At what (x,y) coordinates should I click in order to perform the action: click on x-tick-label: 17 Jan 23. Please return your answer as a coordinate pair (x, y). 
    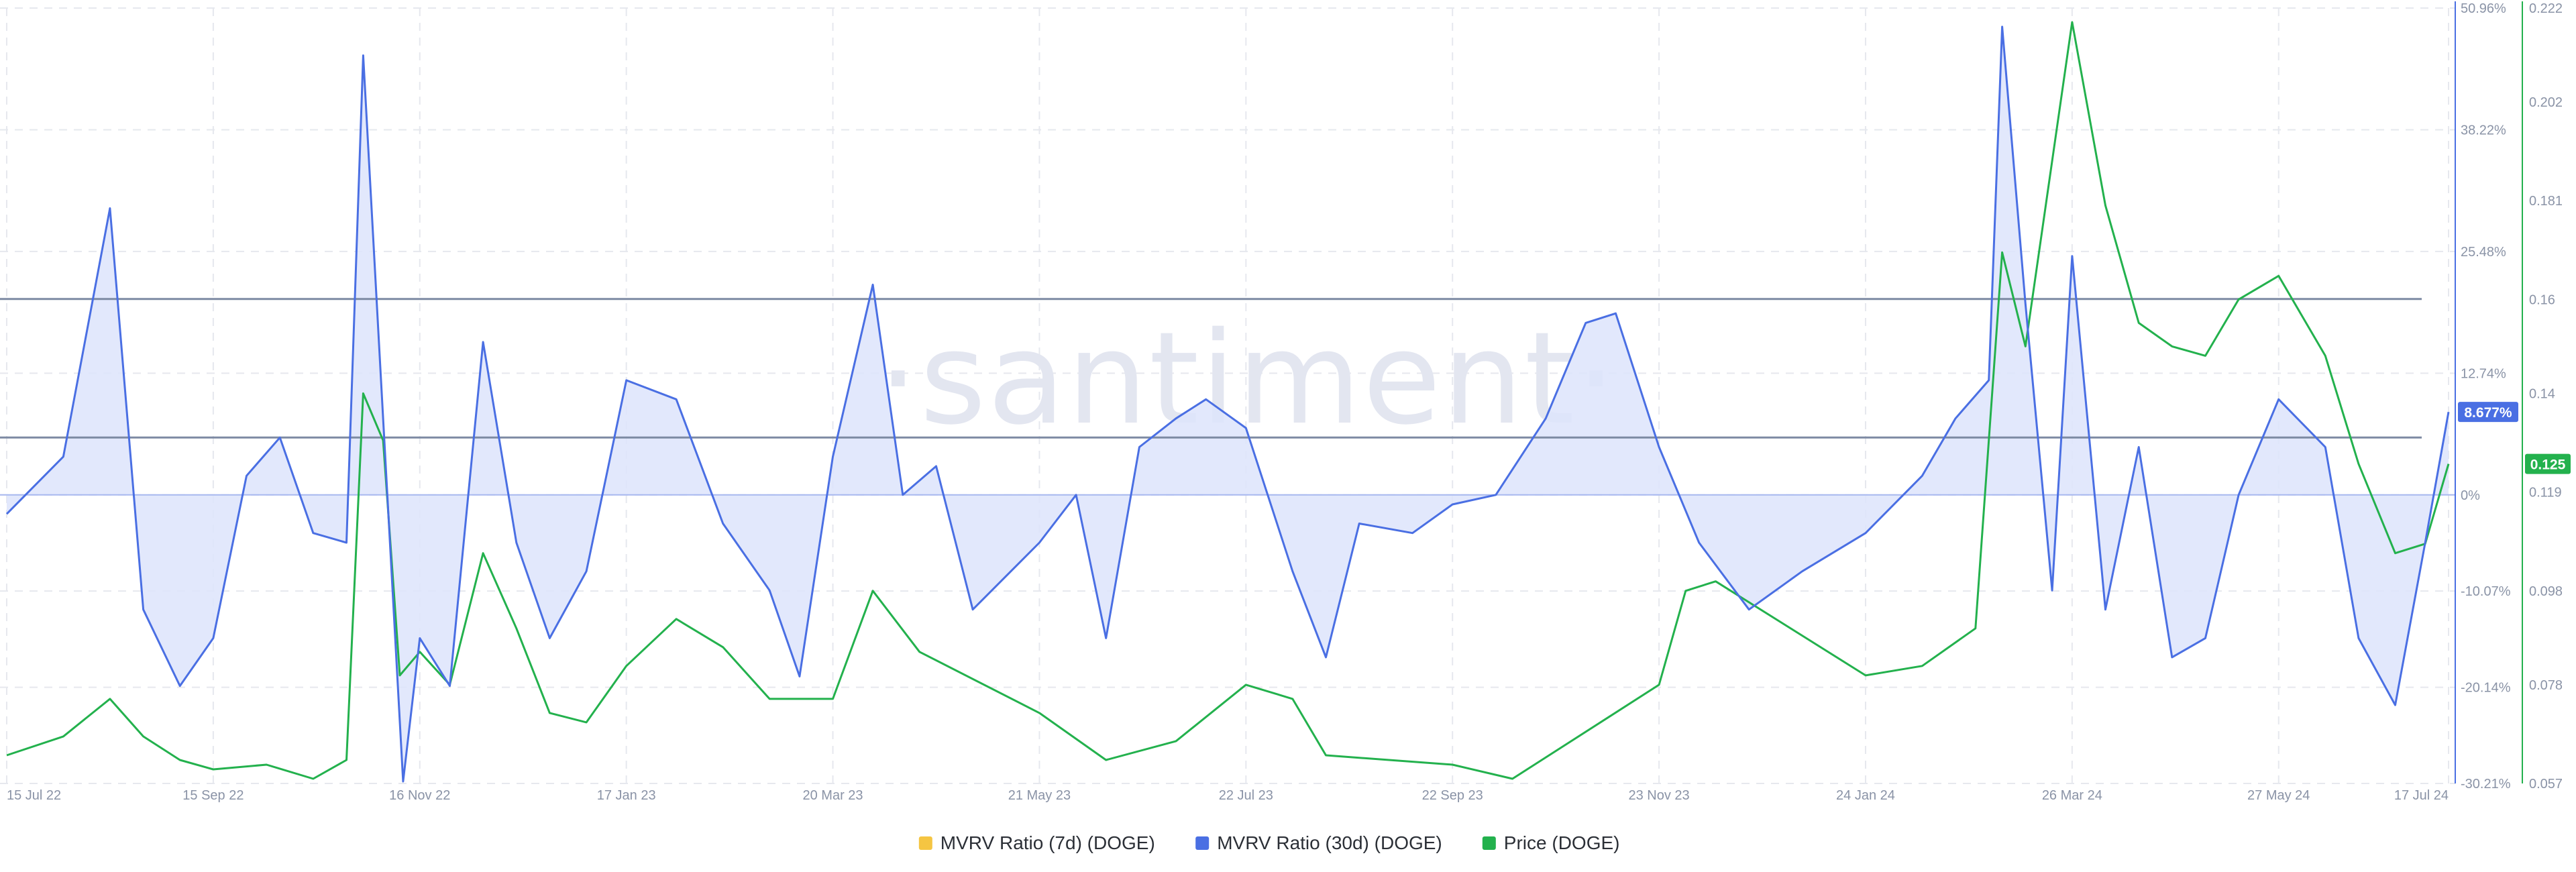
    Looking at the image, I should click on (626, 795).